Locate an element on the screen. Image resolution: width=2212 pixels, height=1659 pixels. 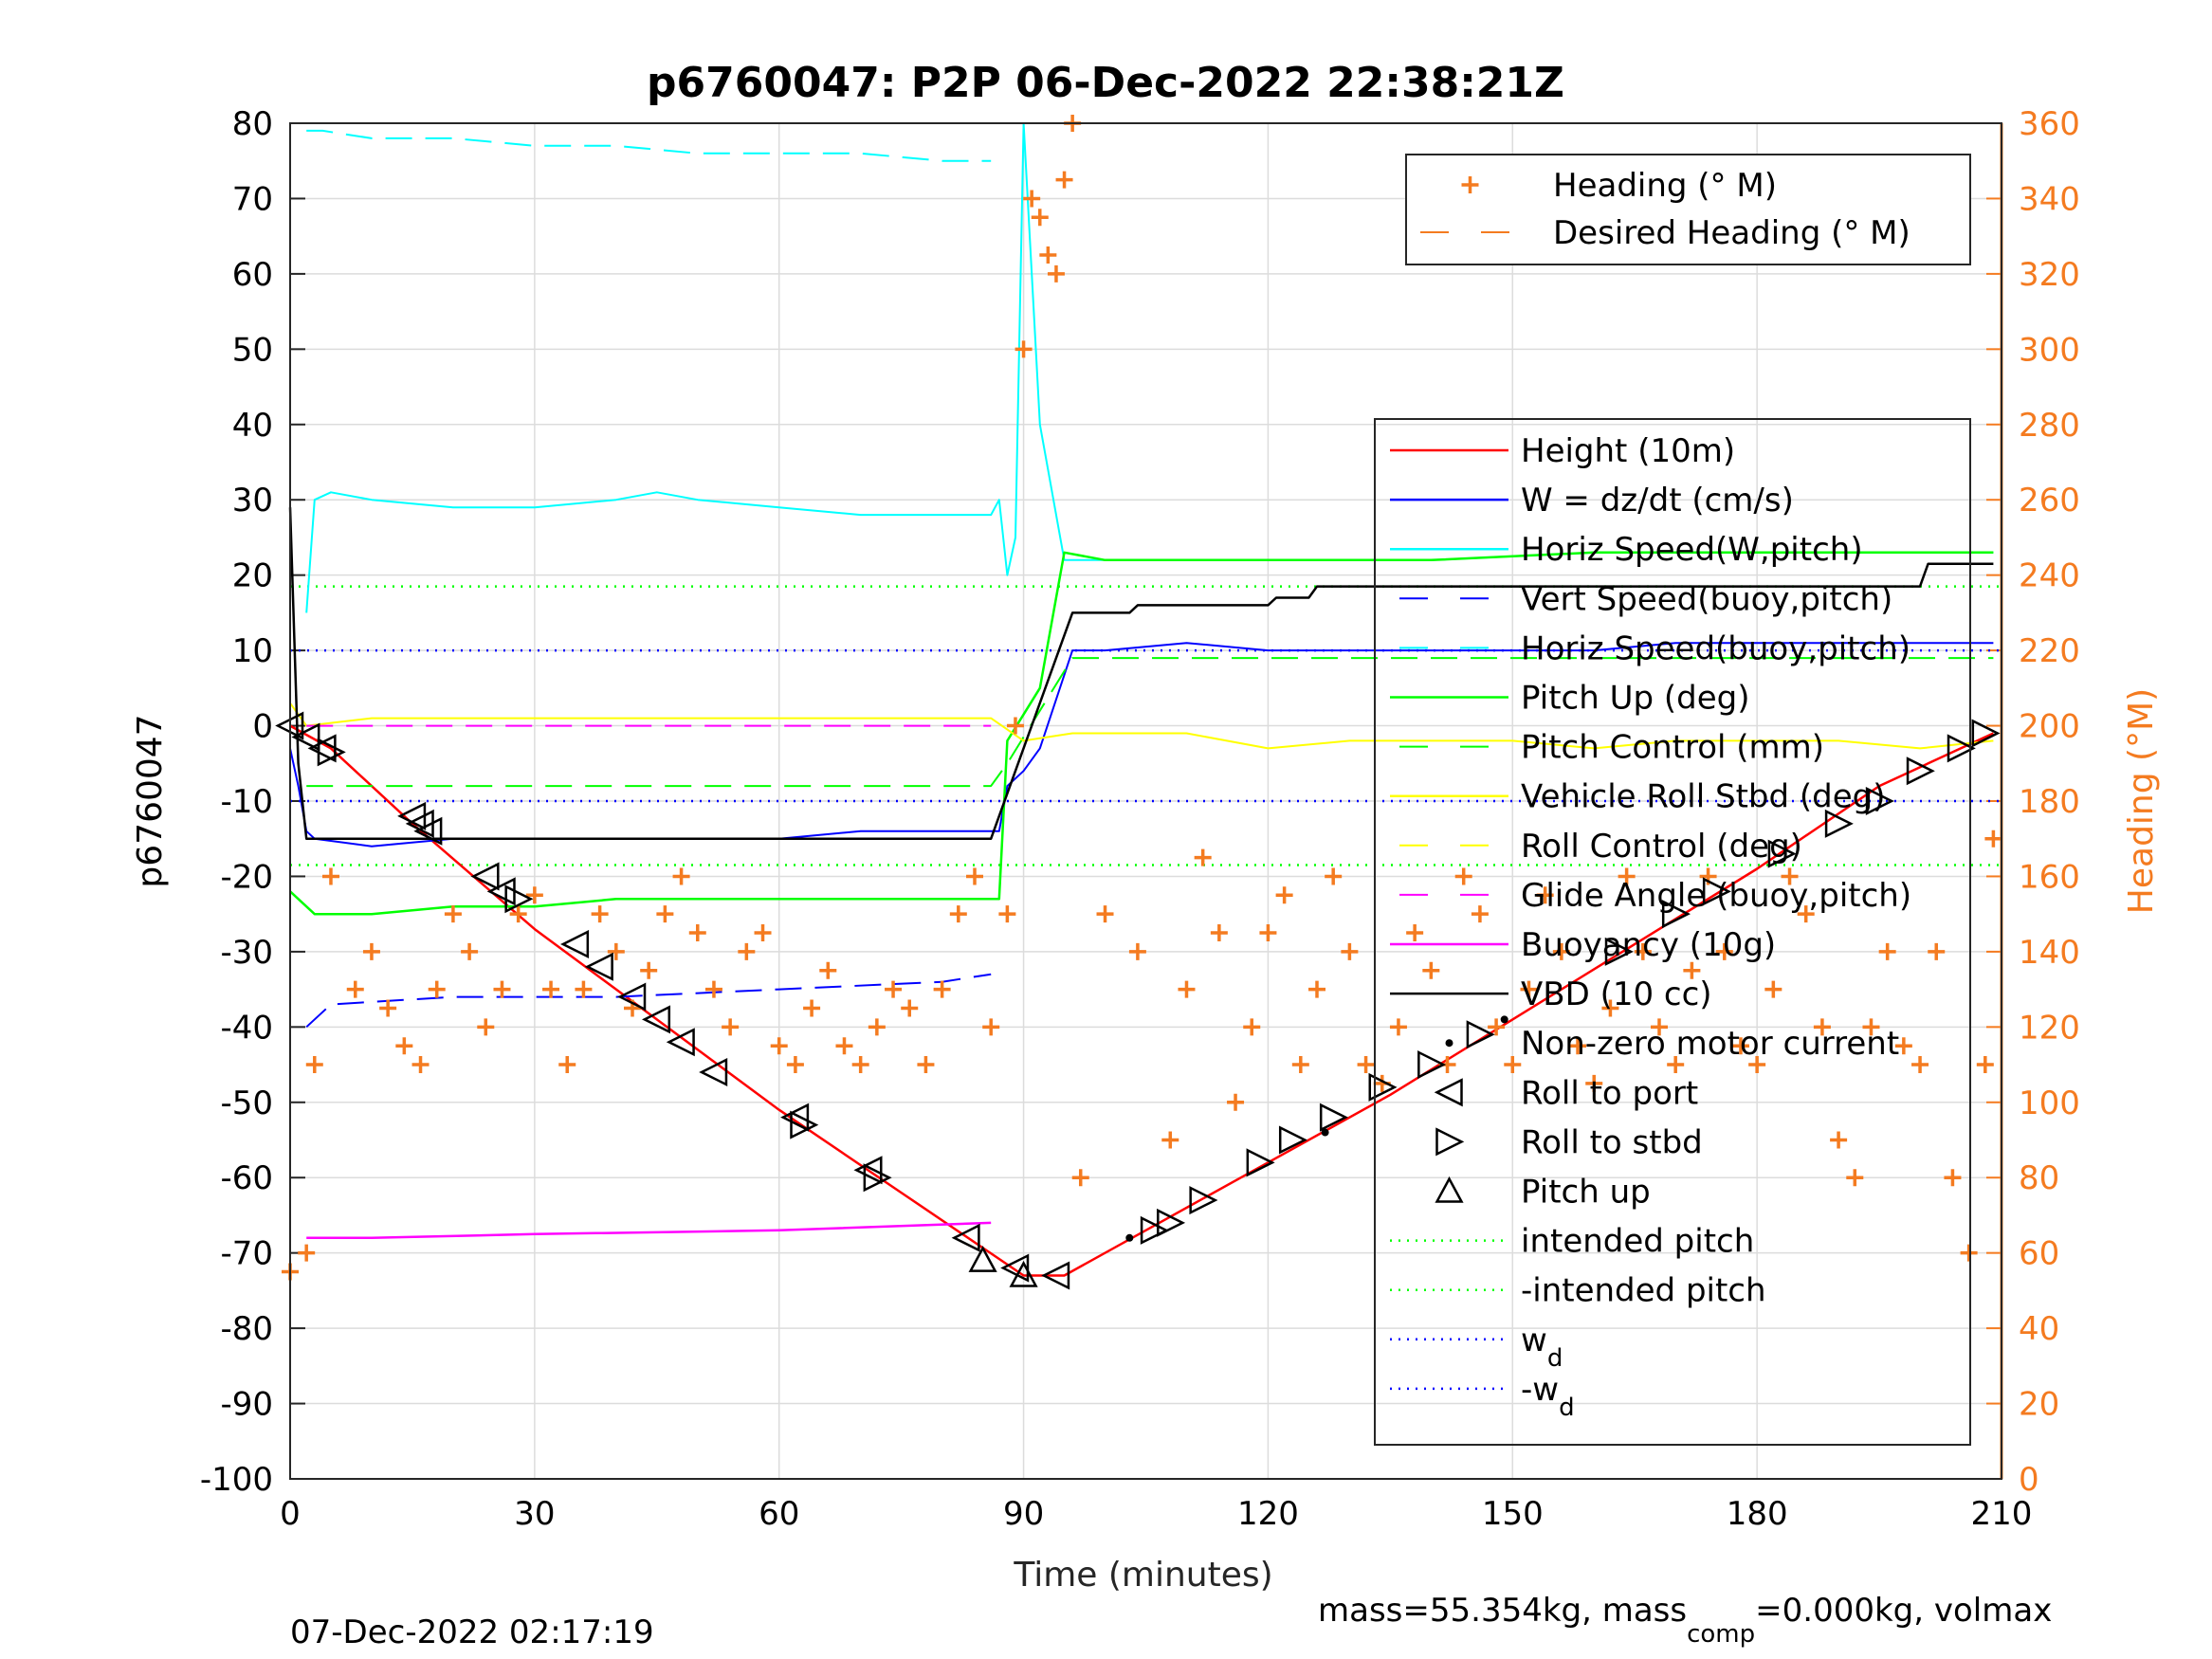
legend-entry-buoyancy-10g: Buoyancy (10g) is located at coordinates (1583, 945).